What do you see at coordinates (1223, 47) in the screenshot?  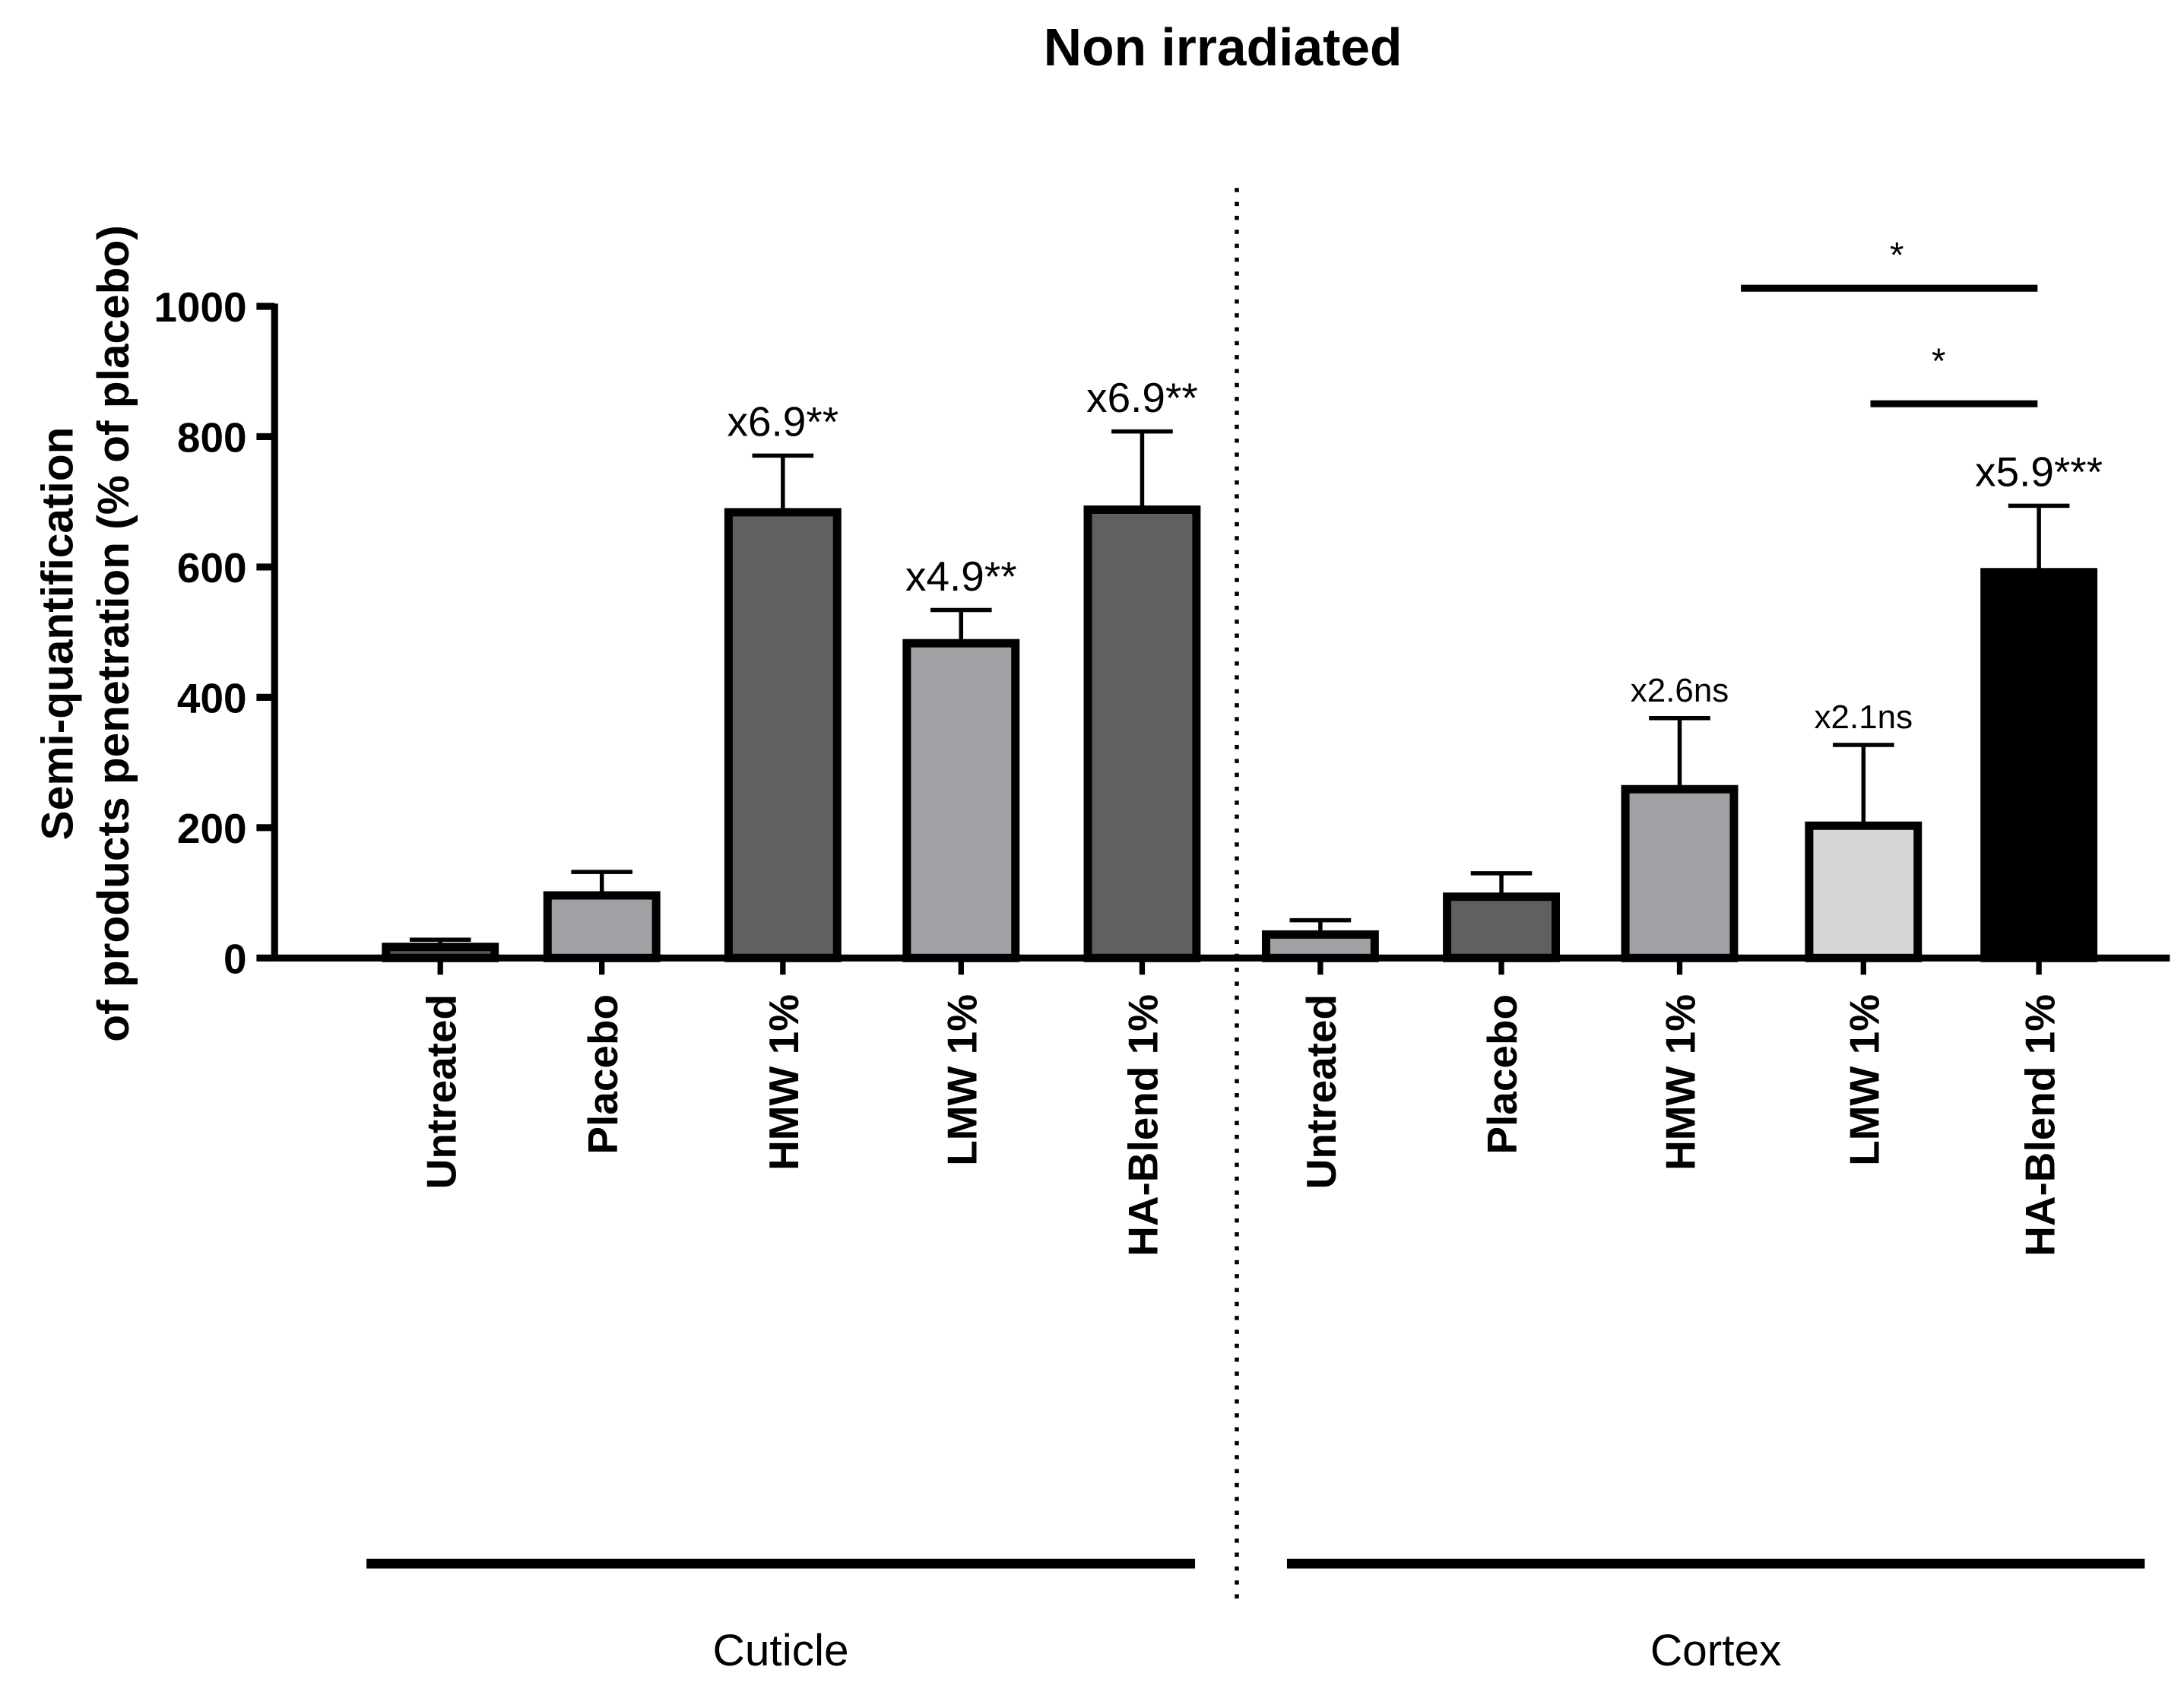 I see `chart-title: Non irradiated` at bounding box center [1223, 47].